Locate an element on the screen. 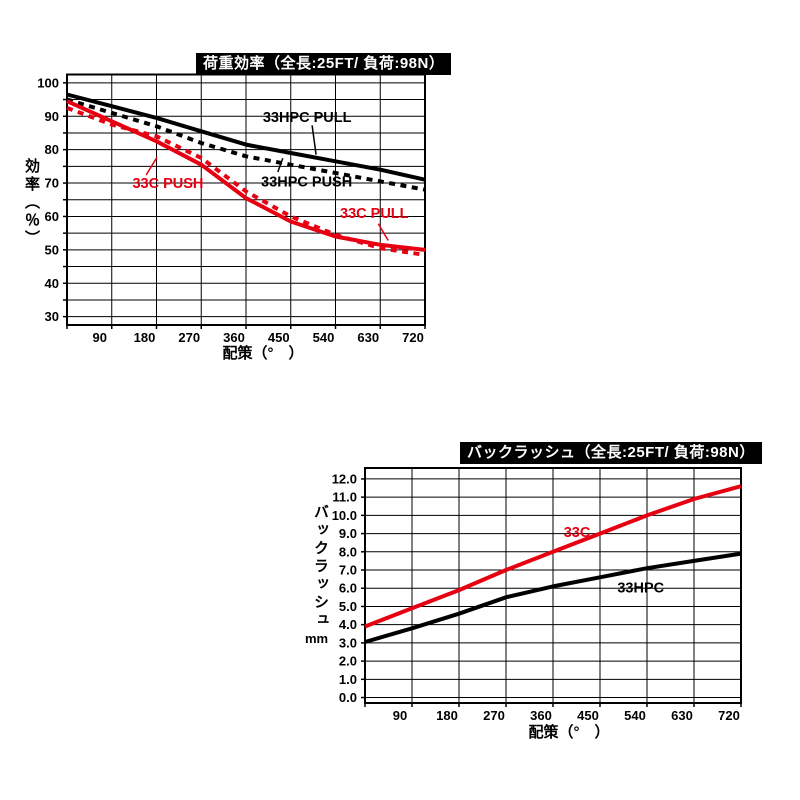  y-tick-label: 2.0 is located at coordinates (348, 661).